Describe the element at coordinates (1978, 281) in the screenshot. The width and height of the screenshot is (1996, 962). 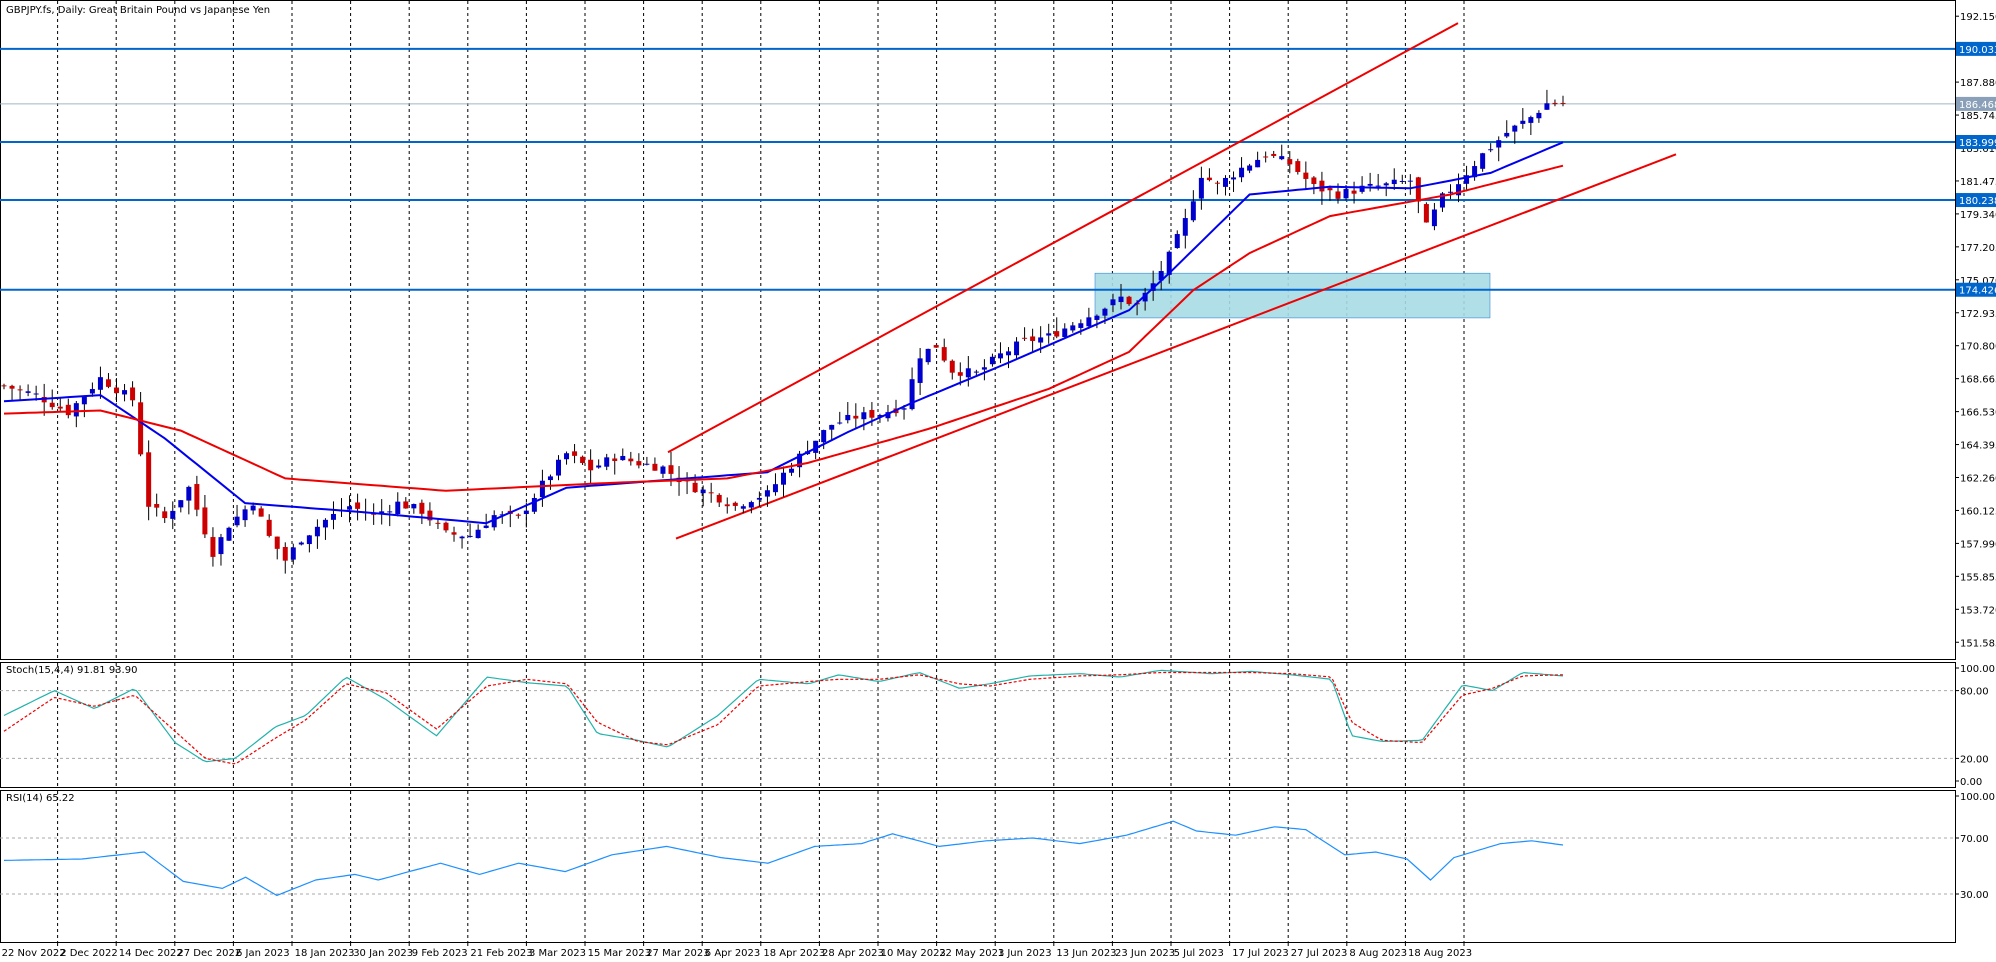
I see `y-tick-label: 175.070` at that location.